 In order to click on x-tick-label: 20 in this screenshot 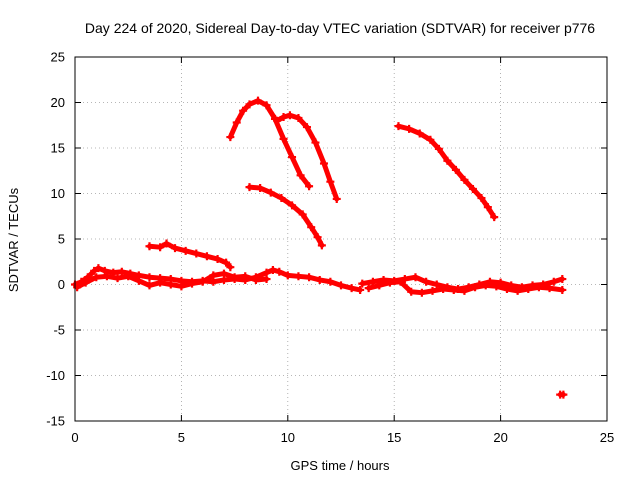, I will do `click(500, 437)`.